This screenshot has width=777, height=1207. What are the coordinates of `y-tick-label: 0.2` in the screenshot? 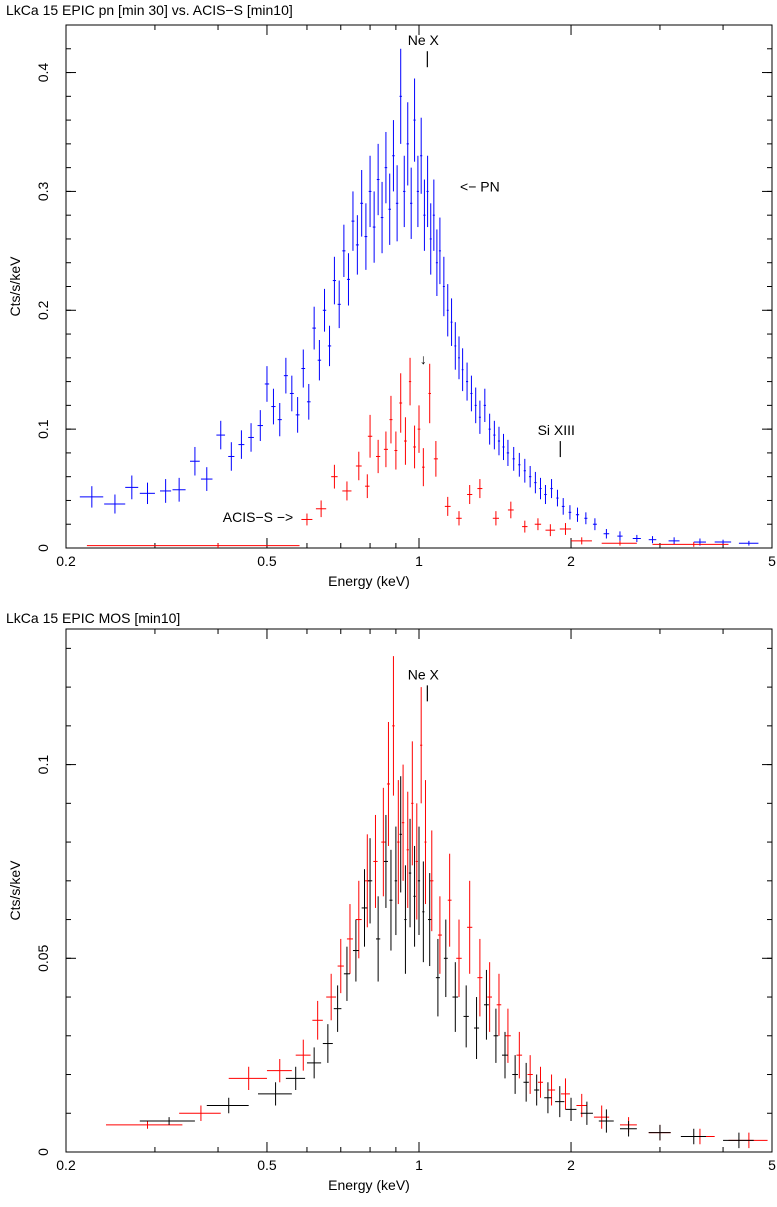 It's located at (43, 310).